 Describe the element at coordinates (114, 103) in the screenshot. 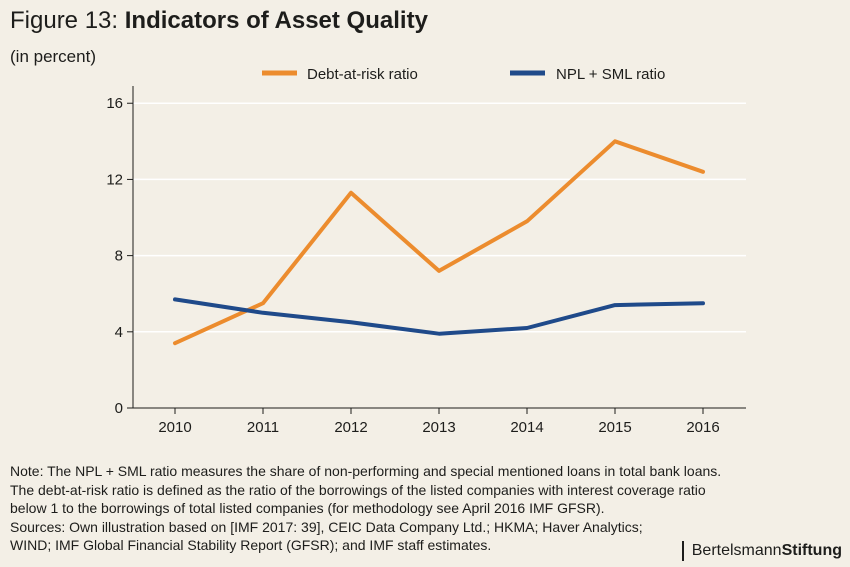

I see `y-tick-label: 16` at that location.